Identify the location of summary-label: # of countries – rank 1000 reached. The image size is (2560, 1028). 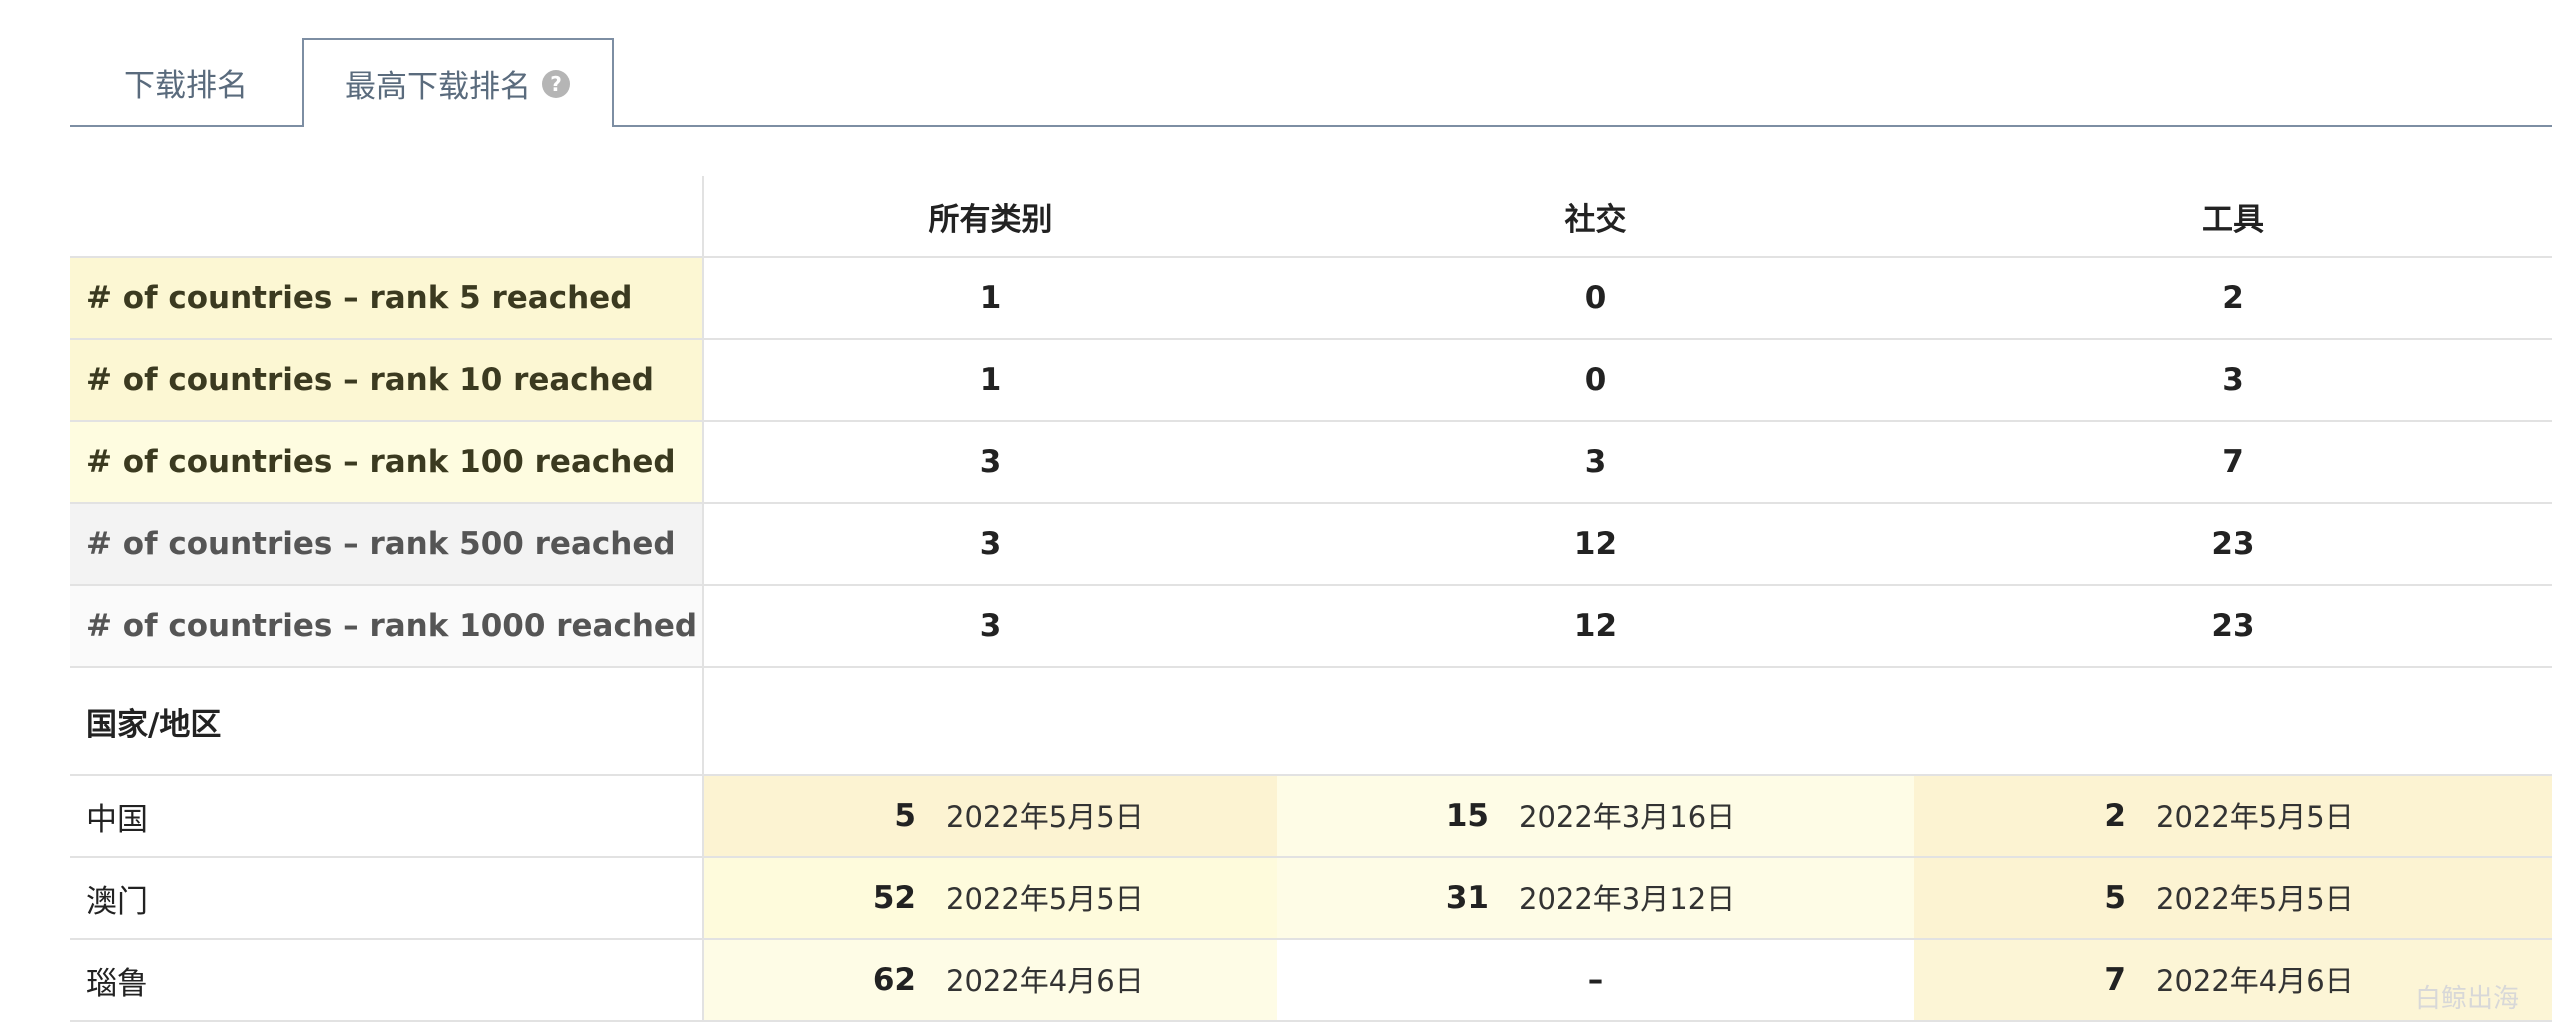
(387, 627).